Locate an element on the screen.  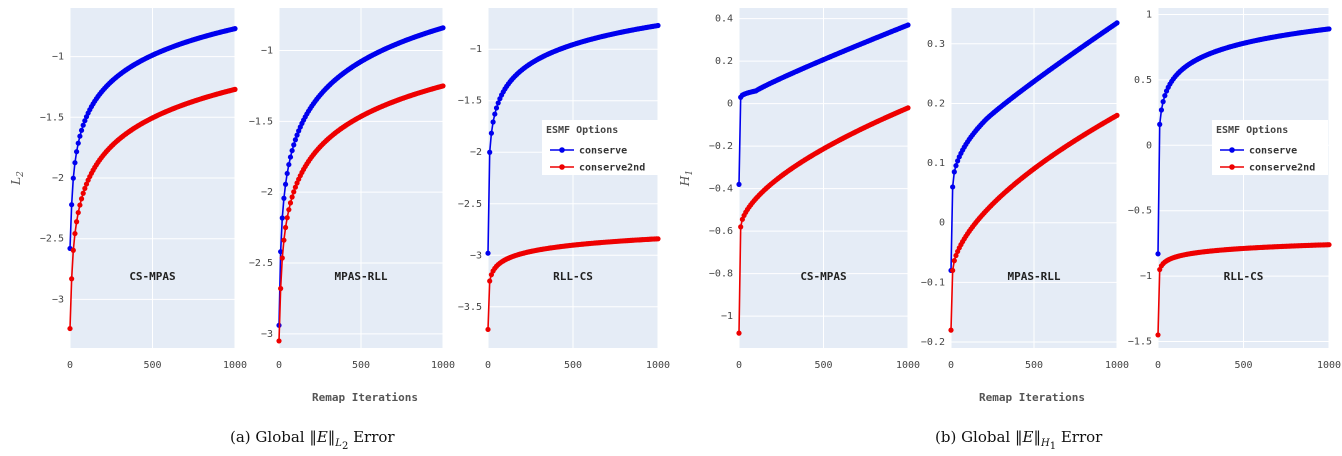
panel-label: CS-MPAS is located at coordinates (152, 276).